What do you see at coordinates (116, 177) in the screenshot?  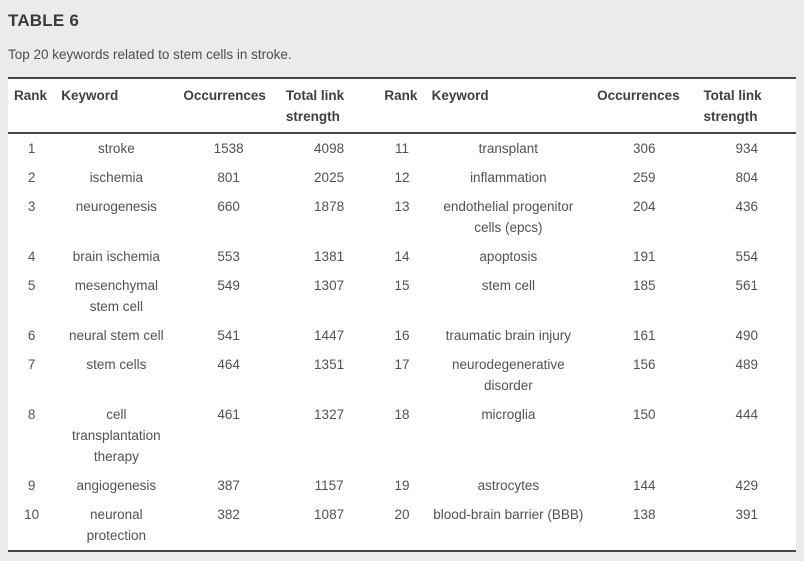 I see `keyword-cell: ischemia` at bounding box center [116, 177].